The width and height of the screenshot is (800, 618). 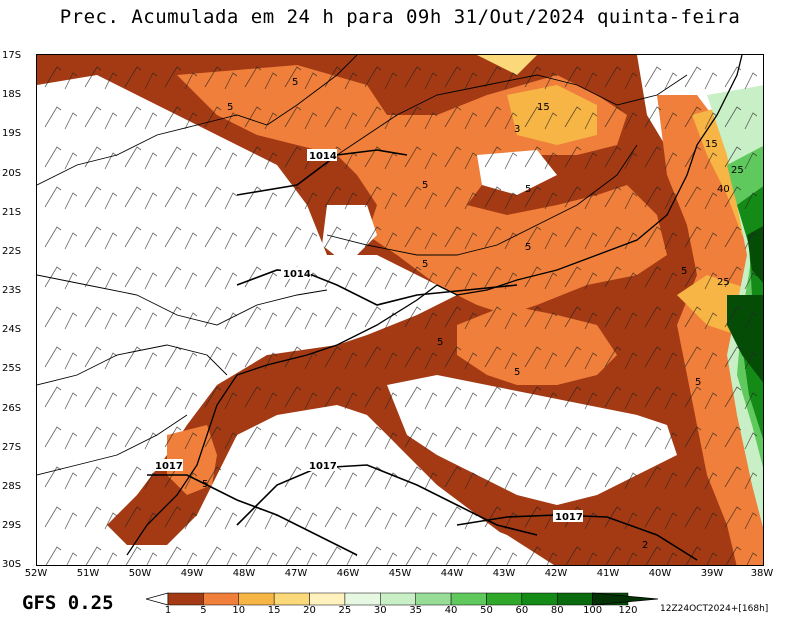 What do you see at coordinates (608, 573) in the screenshot?
I see `lon-label: 41W` at bounding box center [608, 573].